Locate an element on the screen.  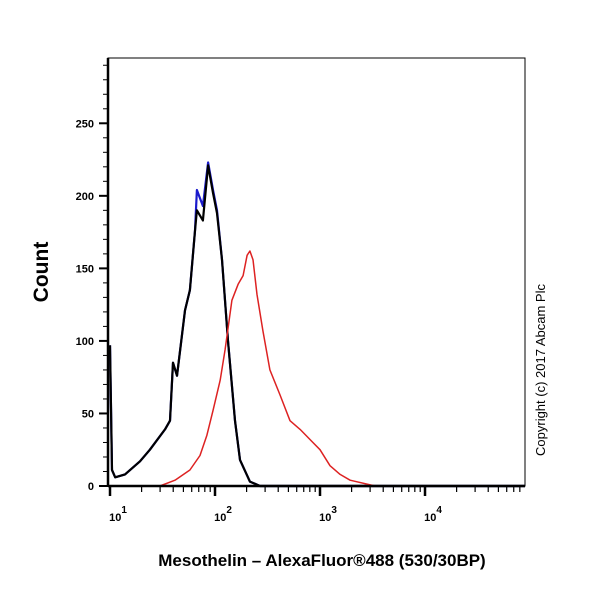
y-tick-label: 150 is located at coordinates (85, 269).